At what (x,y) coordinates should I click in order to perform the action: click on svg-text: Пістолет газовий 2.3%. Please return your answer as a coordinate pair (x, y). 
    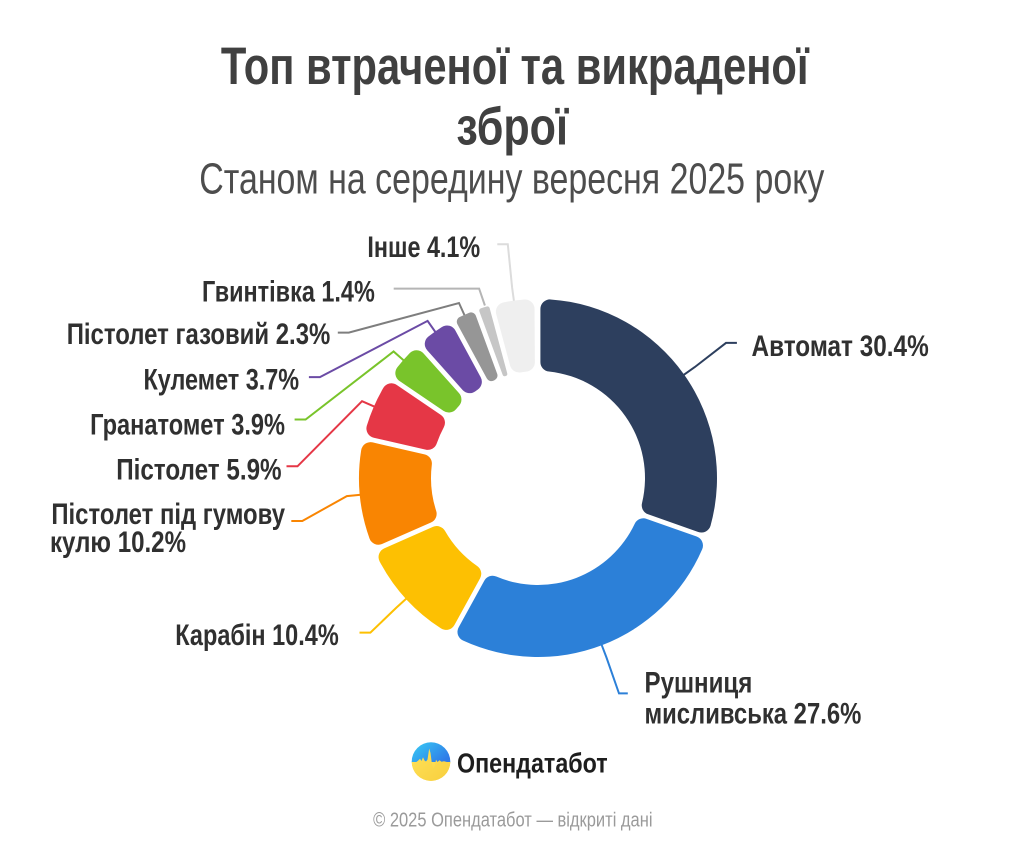
    Looking at the image, I should click on (199, 334).